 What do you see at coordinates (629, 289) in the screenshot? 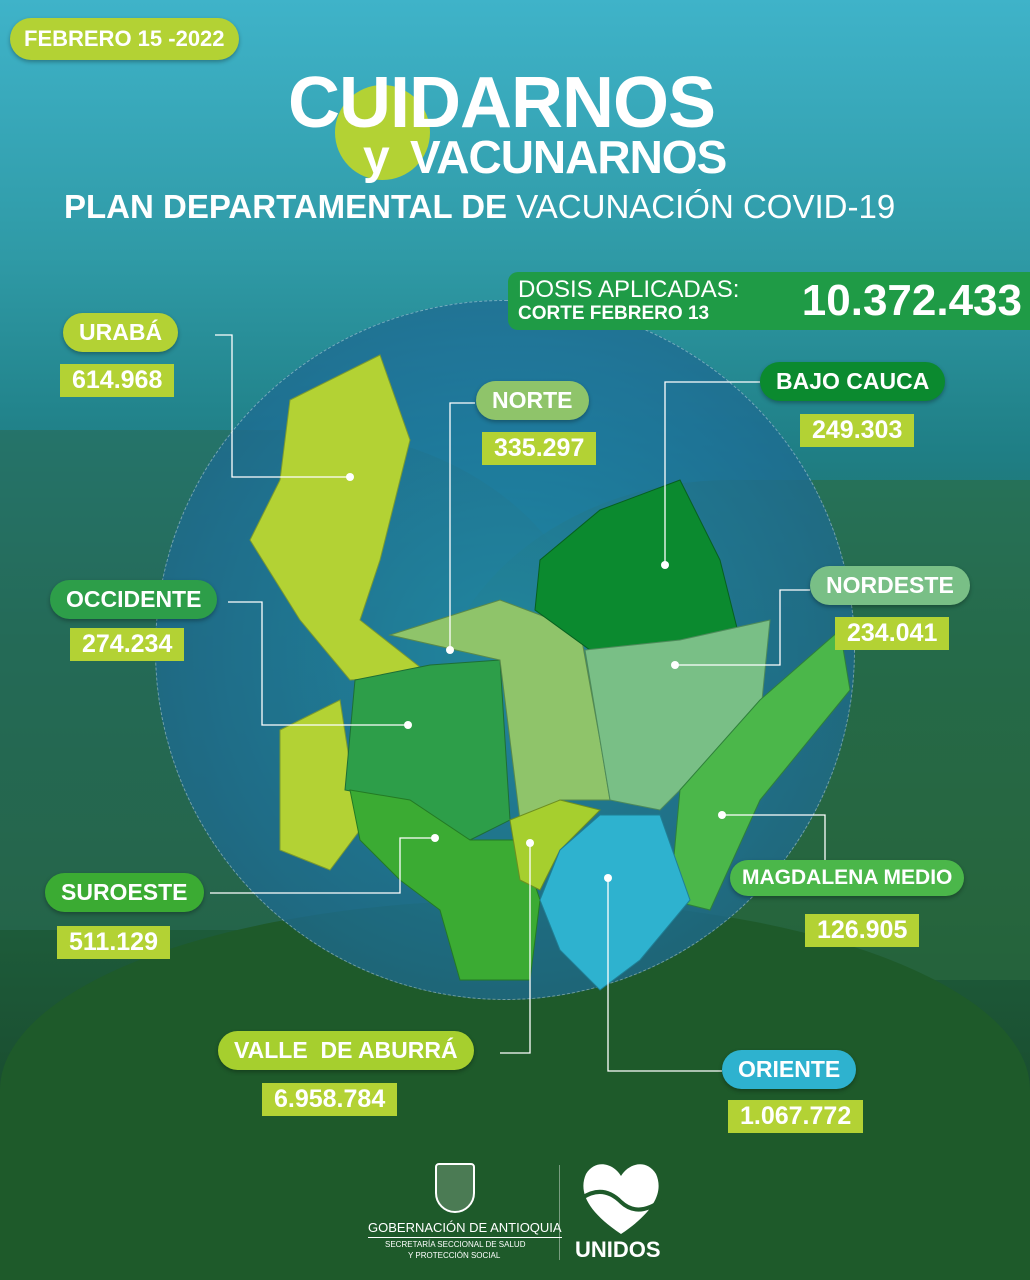
I see `total-label: DOSIS APLICADAS:` at bounding box center [629, 289].